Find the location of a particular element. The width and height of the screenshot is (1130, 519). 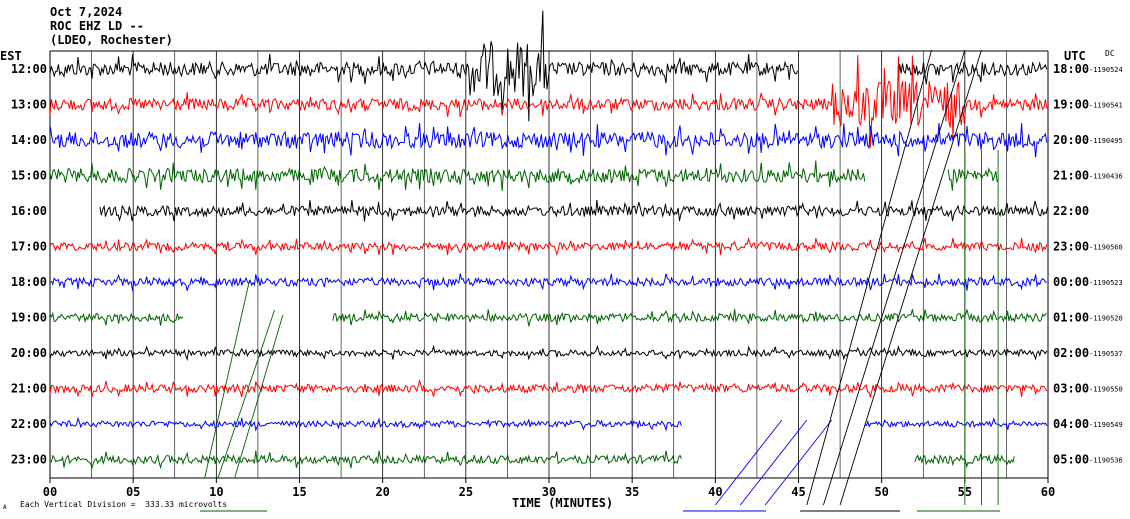

utc-hour-label: 18:00 is located at coordinates (1071, 69).